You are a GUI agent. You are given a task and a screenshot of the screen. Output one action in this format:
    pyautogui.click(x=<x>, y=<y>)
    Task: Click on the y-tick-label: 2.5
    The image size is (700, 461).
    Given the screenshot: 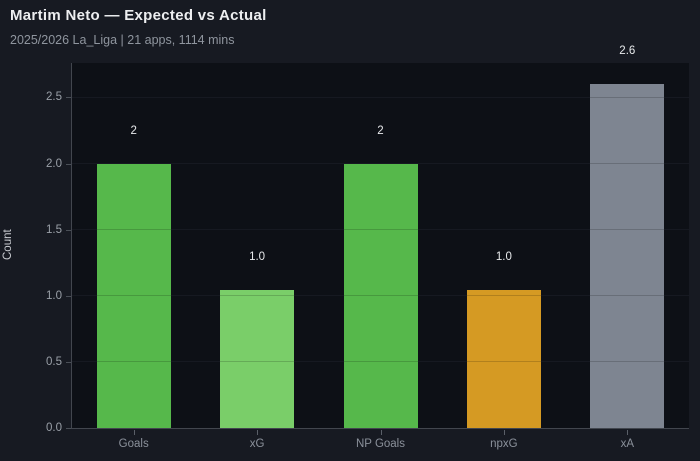 What is the action you would take?
    pyautogui.click(x=54, y=97)
    